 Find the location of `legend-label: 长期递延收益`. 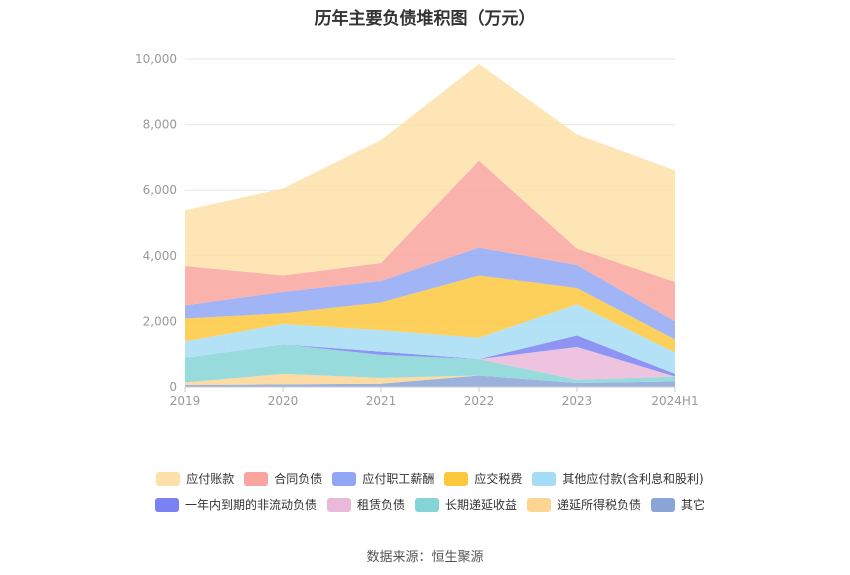

legend-label: 长期递延收益 is located at coordinates (480, 505).